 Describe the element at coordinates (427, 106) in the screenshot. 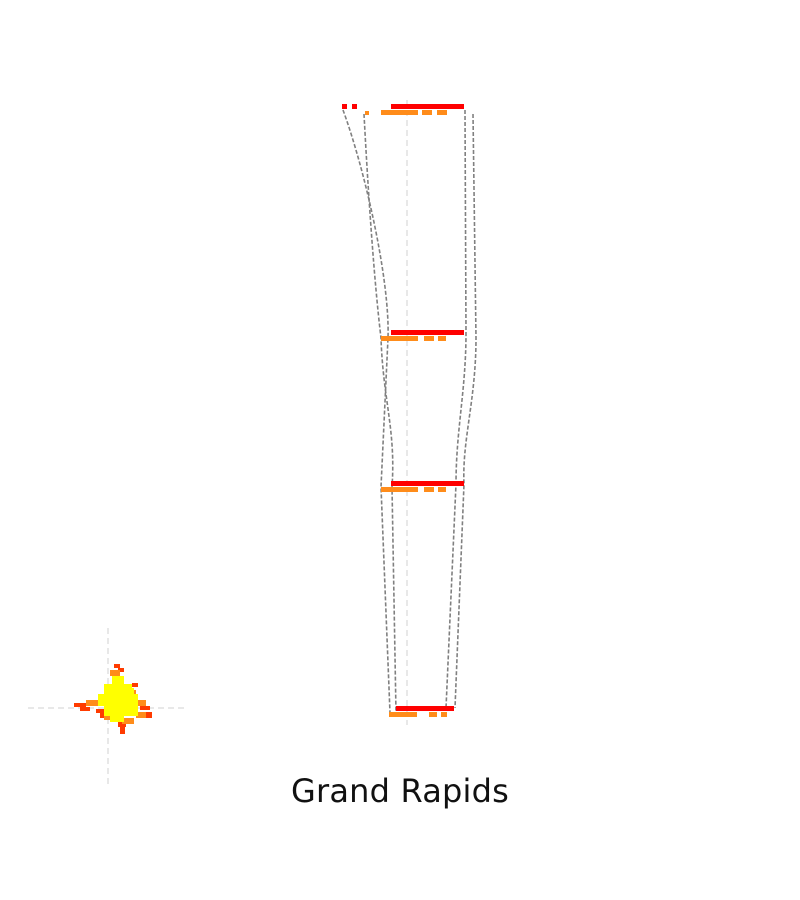

I see `level-1-top-bar` at that location.